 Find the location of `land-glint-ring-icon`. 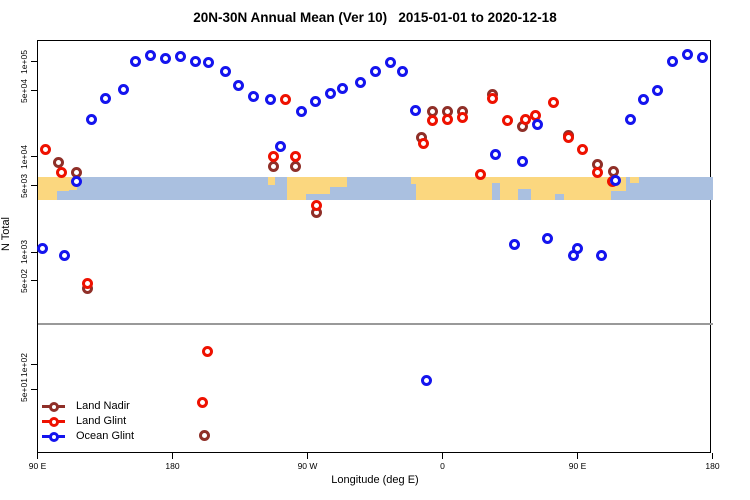

land-glint-ring-icon is located at coordinates (53, 421).